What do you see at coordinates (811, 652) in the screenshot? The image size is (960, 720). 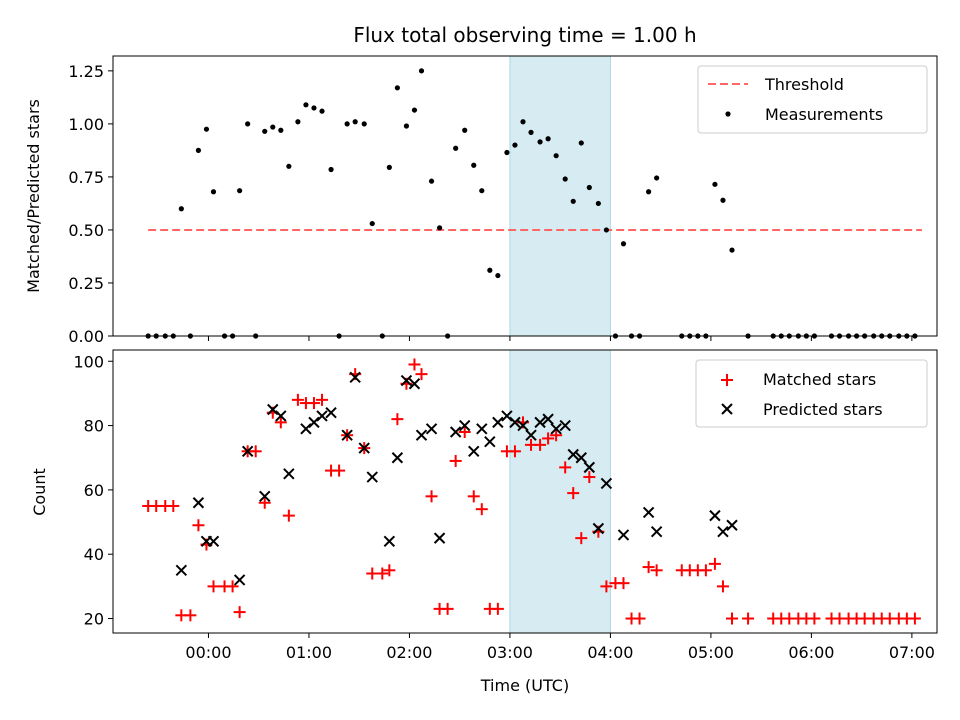 I see `count-x-tick-label: 06:00` at bounding box center [811, 652].